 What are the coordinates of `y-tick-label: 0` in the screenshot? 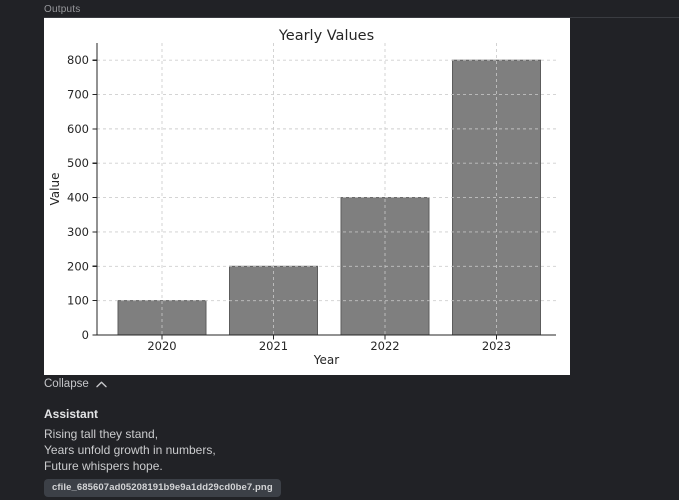 It's located at (85, 335).